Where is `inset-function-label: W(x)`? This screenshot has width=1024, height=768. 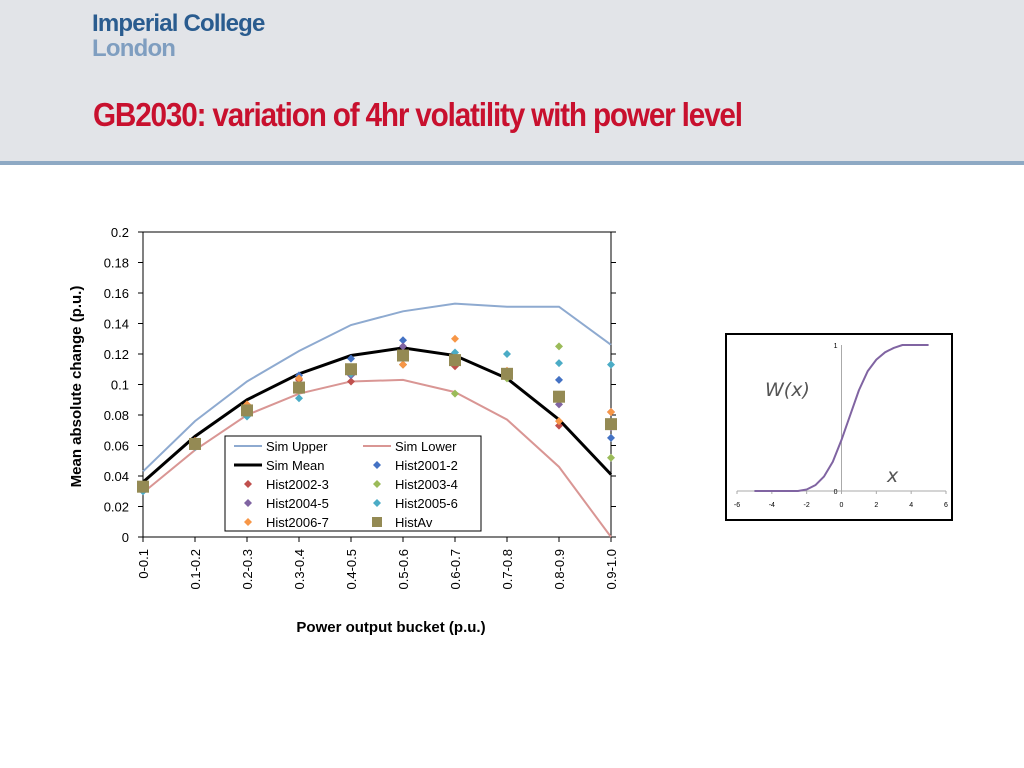
inset-function-label: W(x) is located at coordinates (787, 390).